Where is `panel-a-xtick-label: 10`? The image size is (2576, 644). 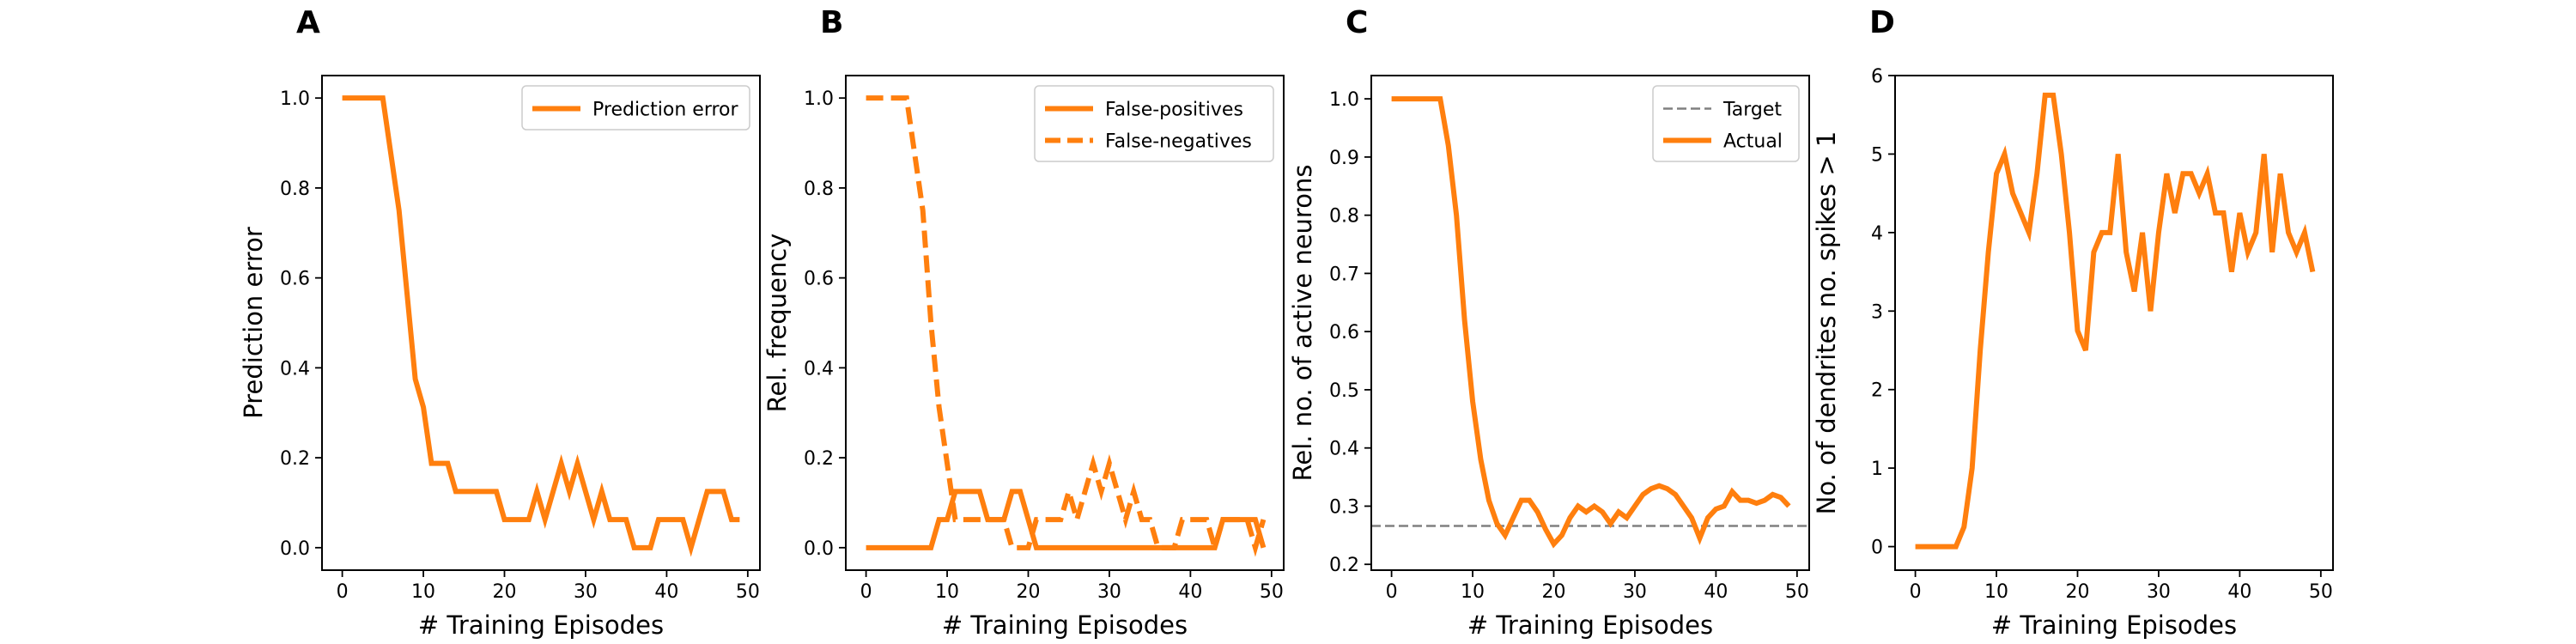 panel-a-xtick-label: 10 is located at coordinates (423, 592).